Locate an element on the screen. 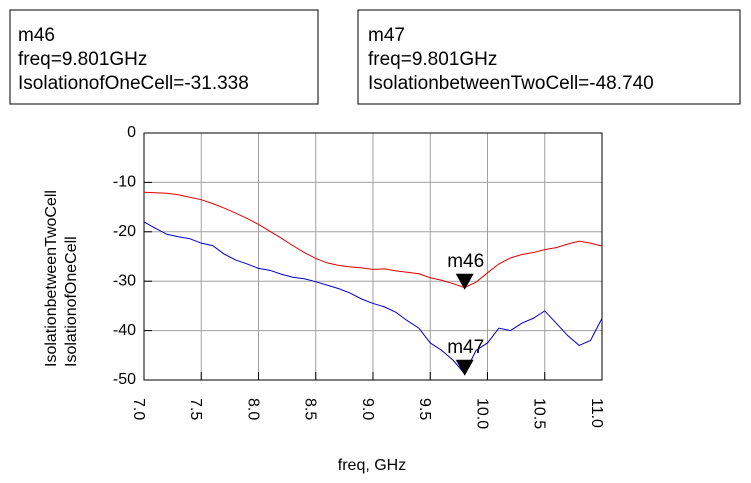 This screenshot has width=751, height=483. y-tick-label: 0 is located at coordinates (131, 132).